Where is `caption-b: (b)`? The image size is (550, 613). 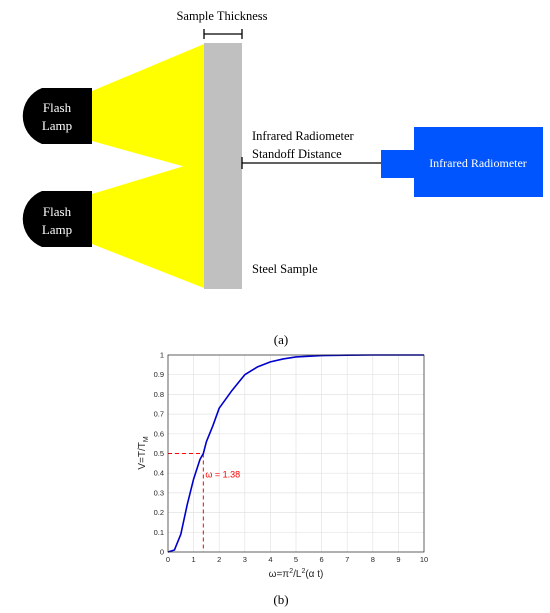 caption-b: (b) is located at coordinates (280, 599).